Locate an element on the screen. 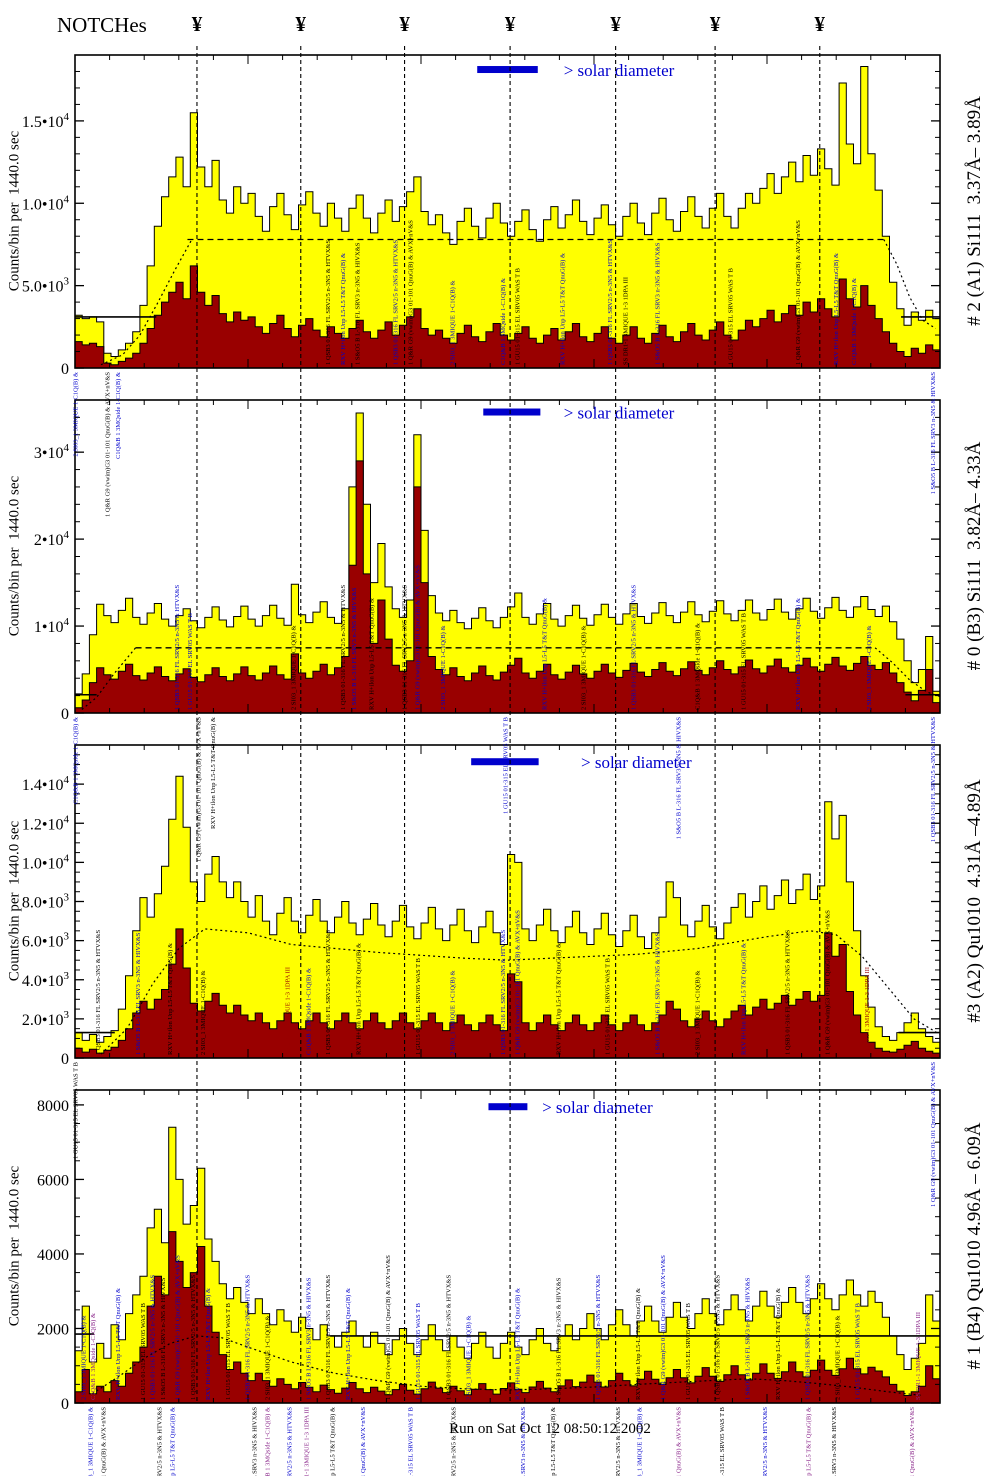 The width and height of the screenshot is (1004, 1476). y-tick-label: 2000 is located at coordinates (53, 1329).